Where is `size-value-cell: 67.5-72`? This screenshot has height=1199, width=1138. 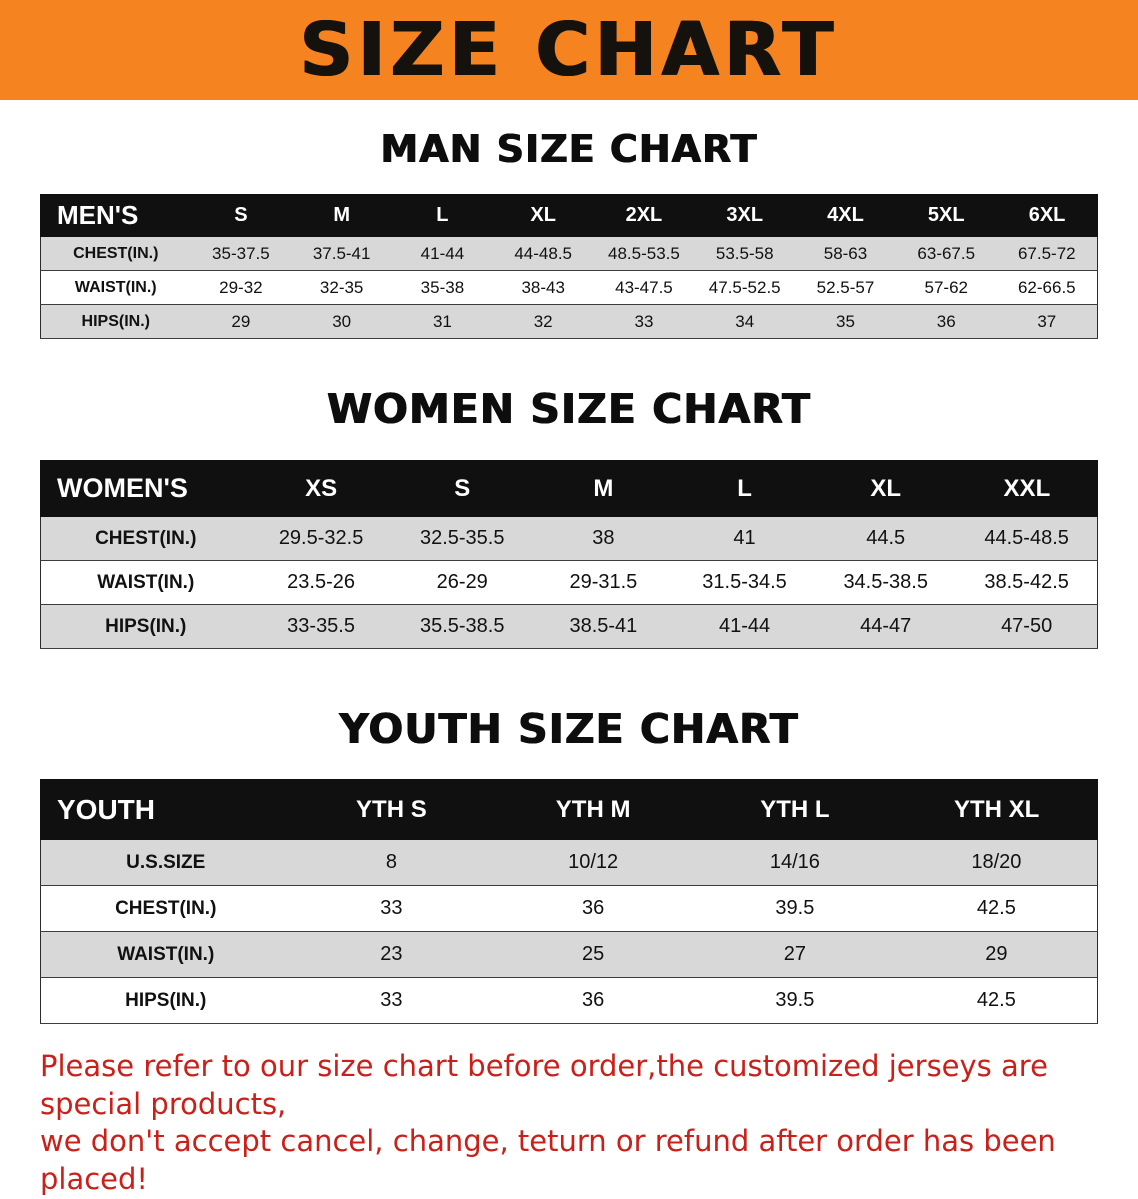 size-value-cell: 67.5-72 is located at coordinates (1046, 253).